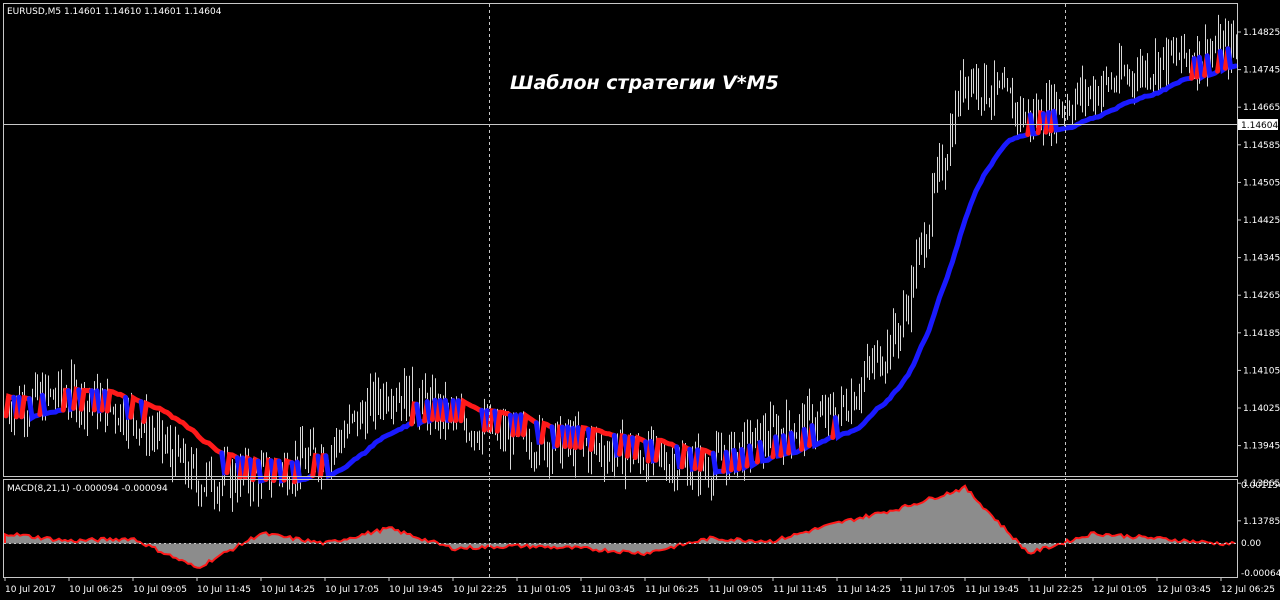 The height and width of the screenshot is (600, 1280). What do you see at coordinates (1261, 108) in the screenshot?
I see `price-tick-label: 1.14665` at bounding box center [1261, 108].